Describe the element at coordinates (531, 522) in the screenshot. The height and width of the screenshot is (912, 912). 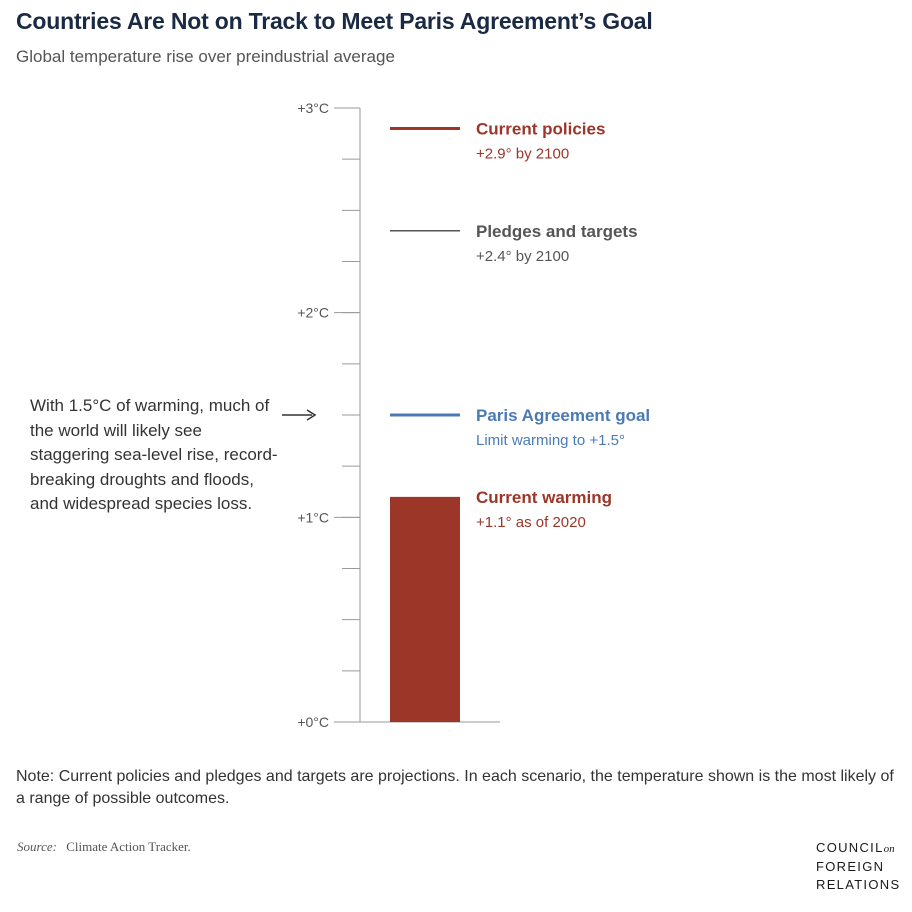
I see `current-warming-sublabel: +1.1° as of 2020` at that location.